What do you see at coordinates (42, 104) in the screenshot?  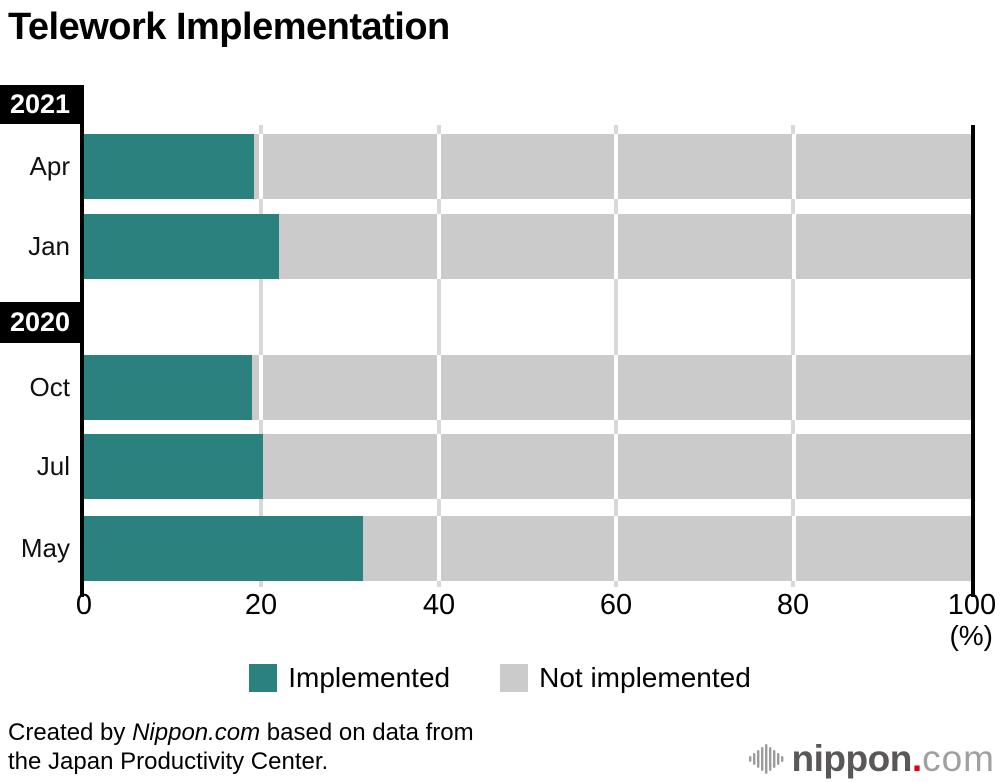 I see `year-badge-2021: 2021` at bounding box center [42, 104].